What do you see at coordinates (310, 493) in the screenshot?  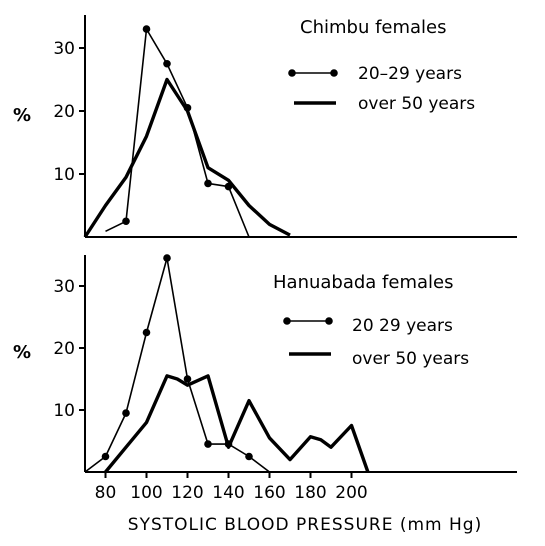 I see `x-tick-label: 180` at bounding box center [310, 493].